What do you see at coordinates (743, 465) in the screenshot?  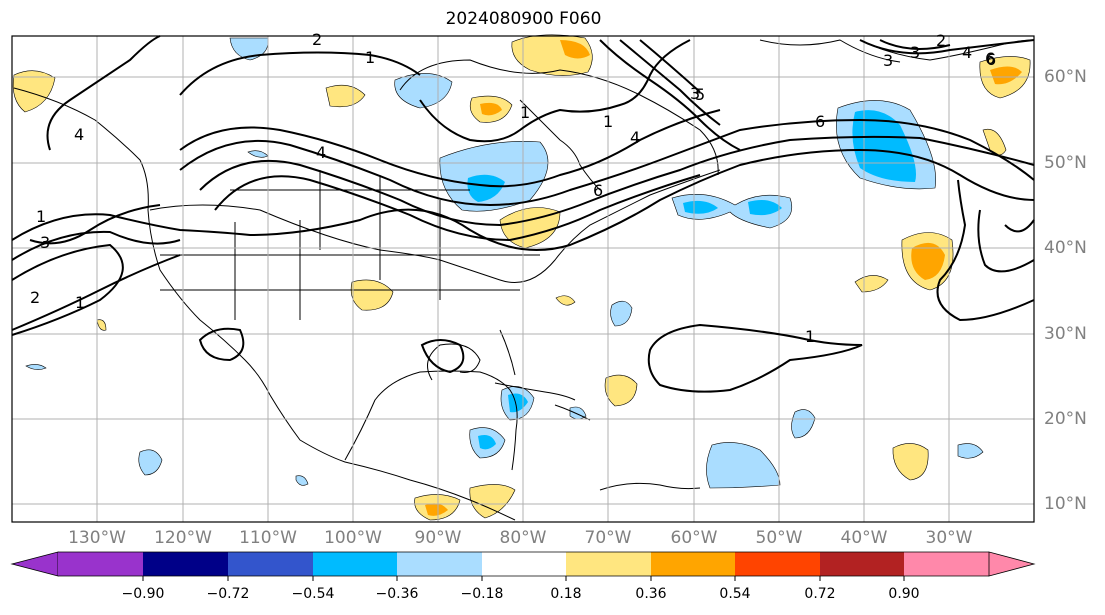 I see `shade-neg-atl-s` at bounding box center [743, 465].